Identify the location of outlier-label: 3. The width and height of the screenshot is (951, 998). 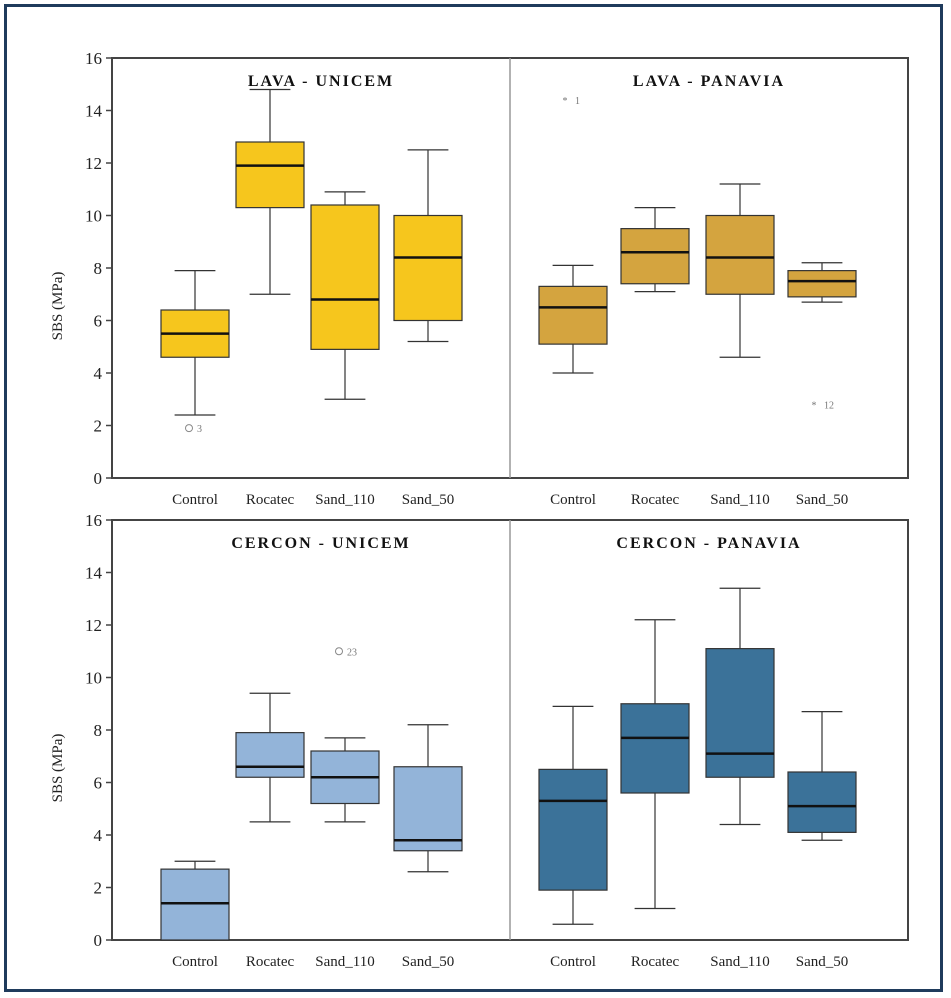
(199, 429).